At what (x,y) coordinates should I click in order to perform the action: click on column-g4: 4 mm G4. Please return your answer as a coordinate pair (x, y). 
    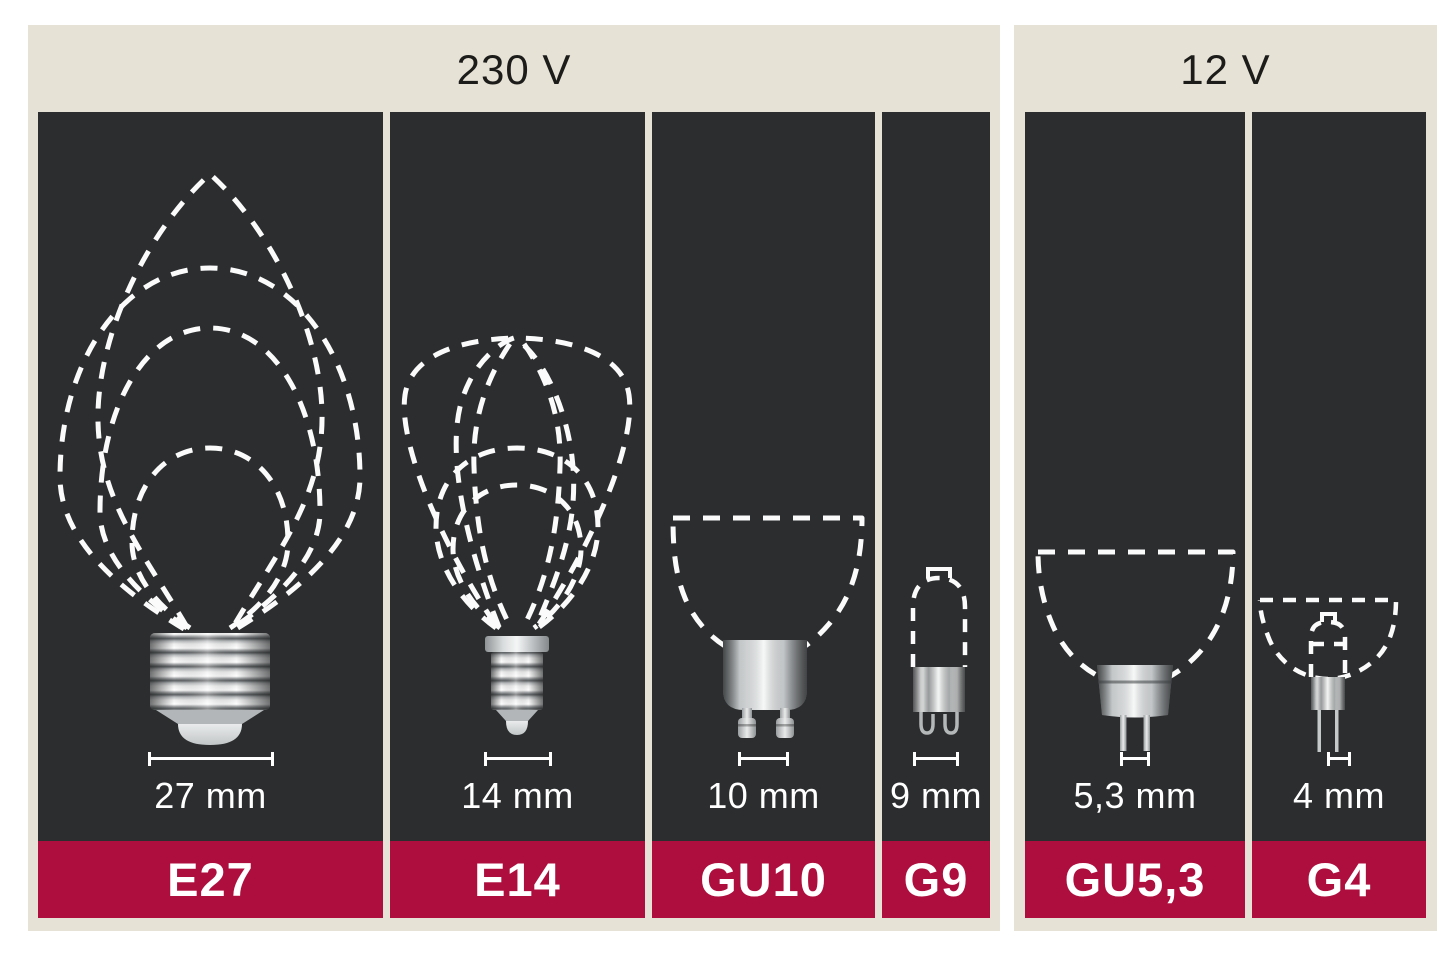
    Looking at the image, I should click on (1339, 515).